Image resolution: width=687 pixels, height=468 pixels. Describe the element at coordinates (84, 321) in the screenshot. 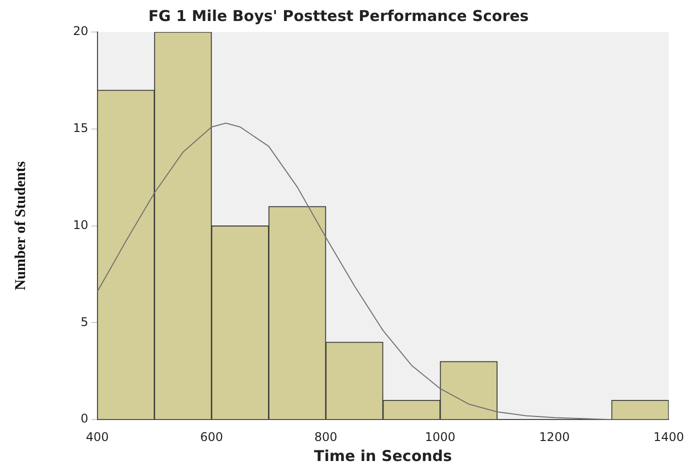

I see `y-tick-label: 5` at that location.